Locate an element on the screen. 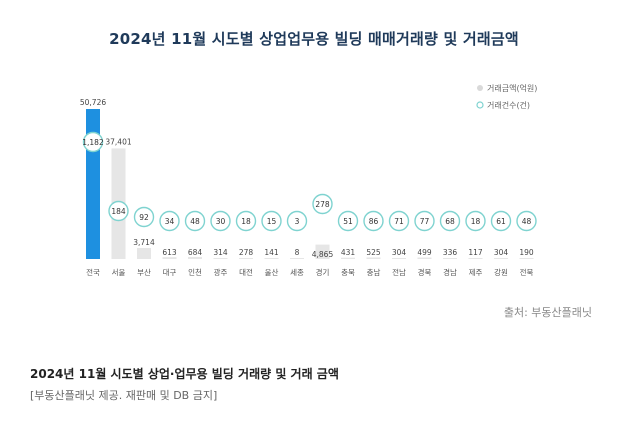 This screenshot has width=628, height=423. bar-value-label: 8 is located at coordinates (297, 252).